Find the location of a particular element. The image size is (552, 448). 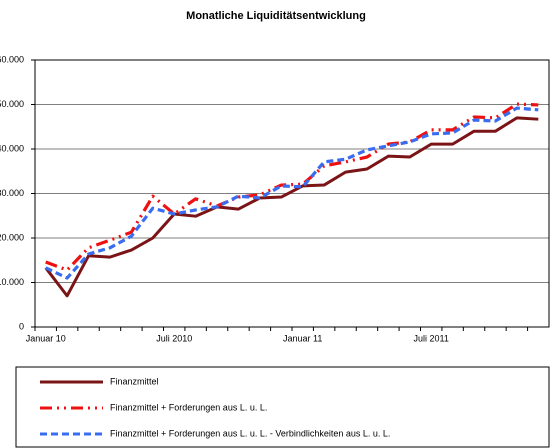

y-tick-label: 60.000 is located at coordinates (12, 59).